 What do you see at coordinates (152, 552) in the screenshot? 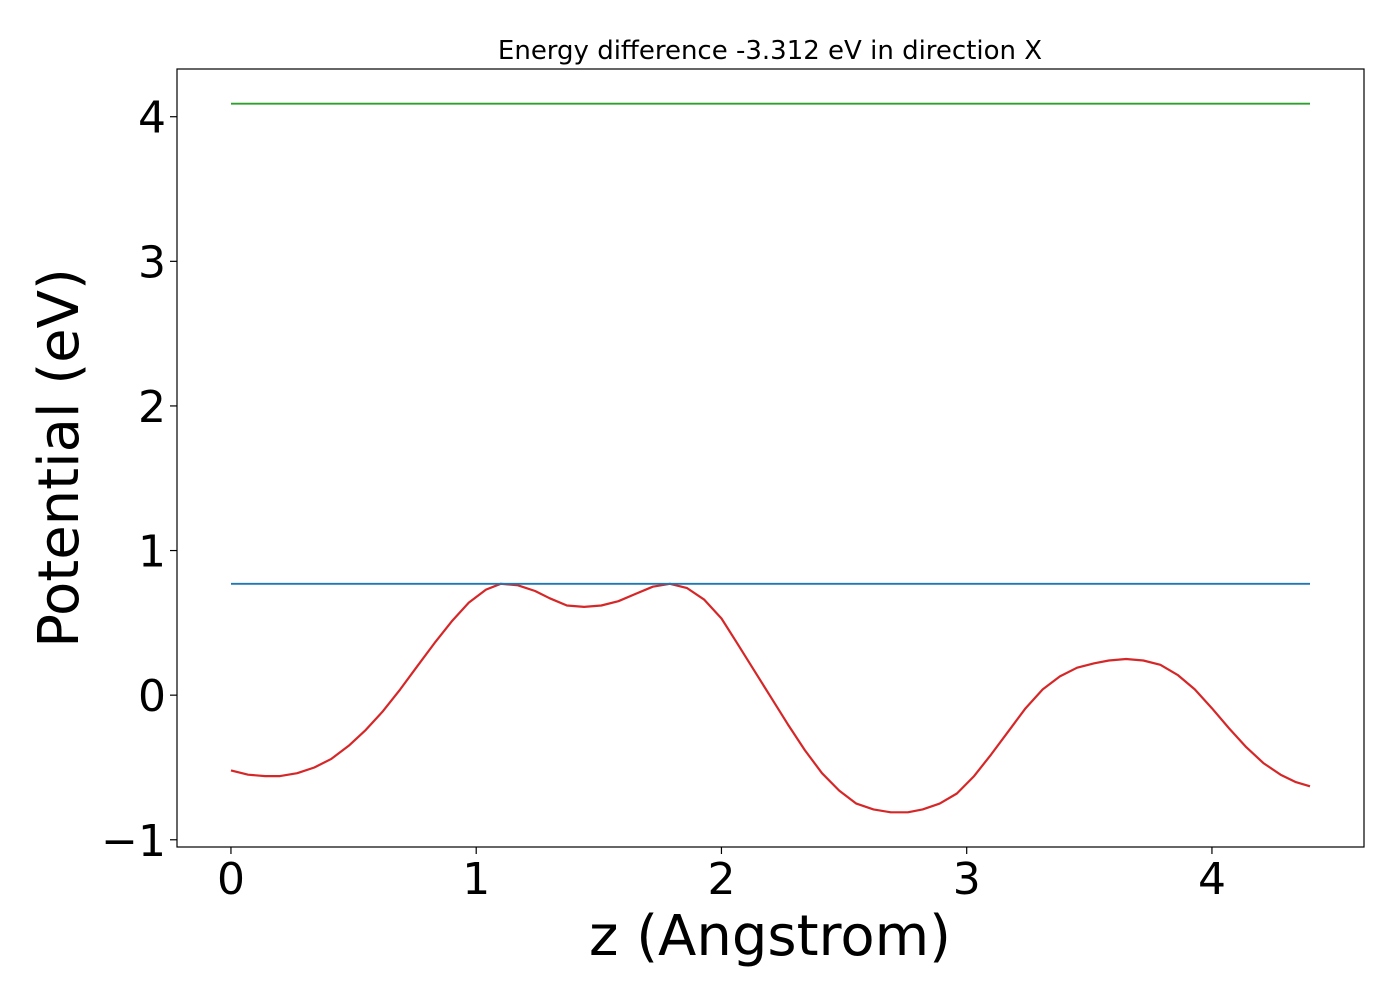
I see `y-tick-label: 1` at bounding box center [152, 552].